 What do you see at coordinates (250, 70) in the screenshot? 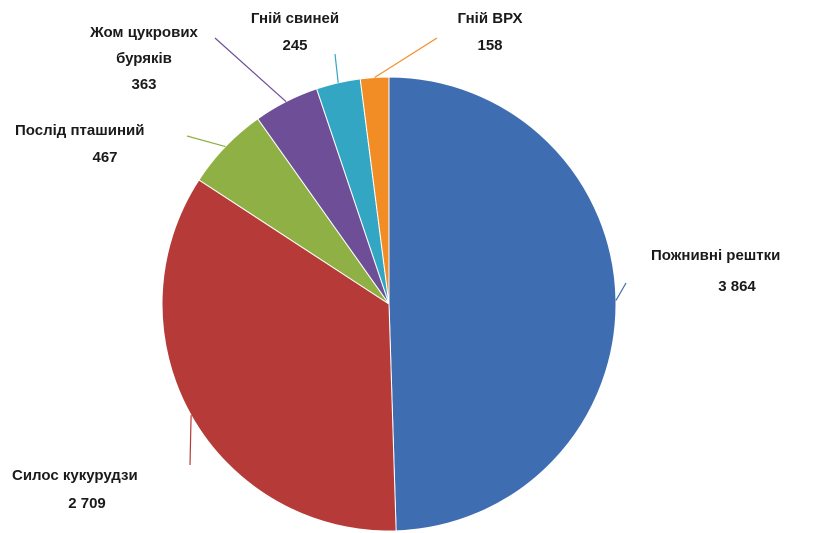
I see `leader-line-zhom` at bounding box center [250, 70].